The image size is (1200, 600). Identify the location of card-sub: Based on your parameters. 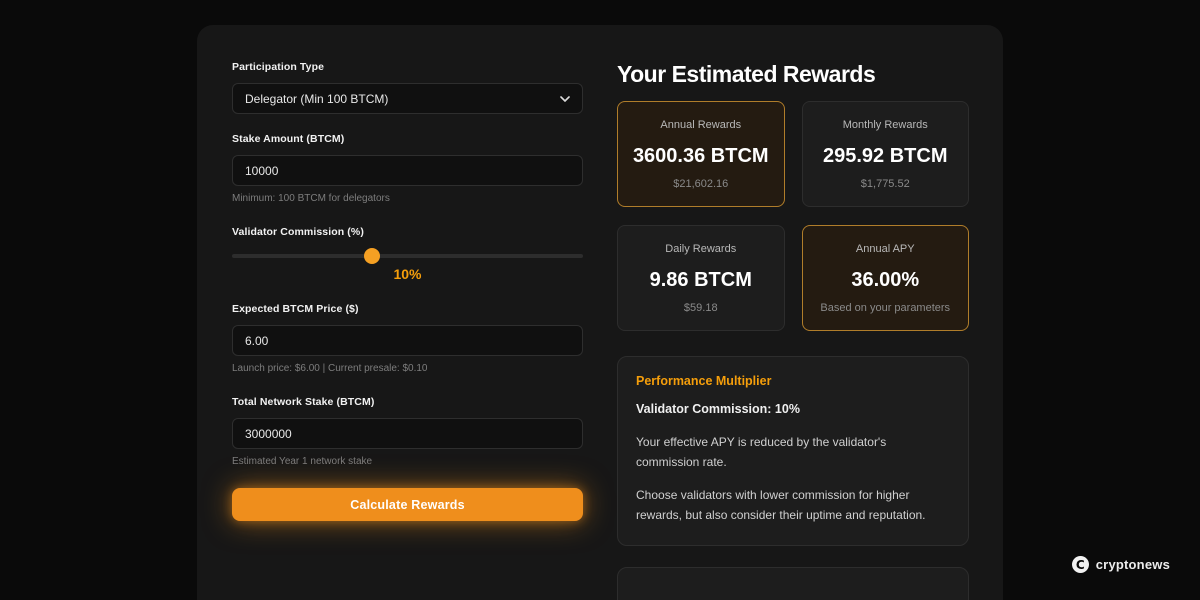
(885, 308).